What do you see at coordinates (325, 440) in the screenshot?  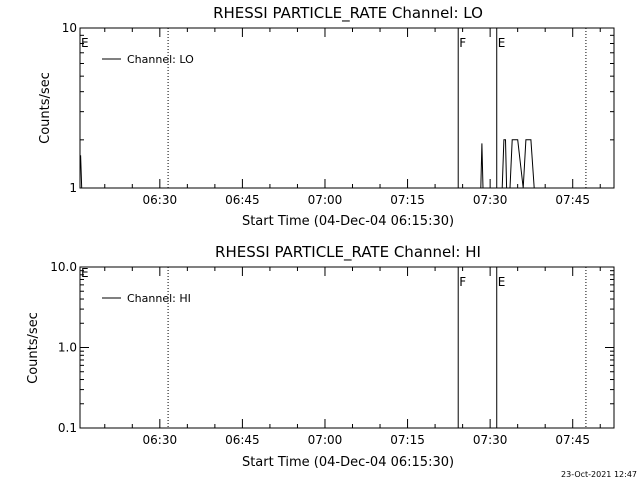 I see `hi-x-tick-label: 07:00` at bounding box center [325, 440].